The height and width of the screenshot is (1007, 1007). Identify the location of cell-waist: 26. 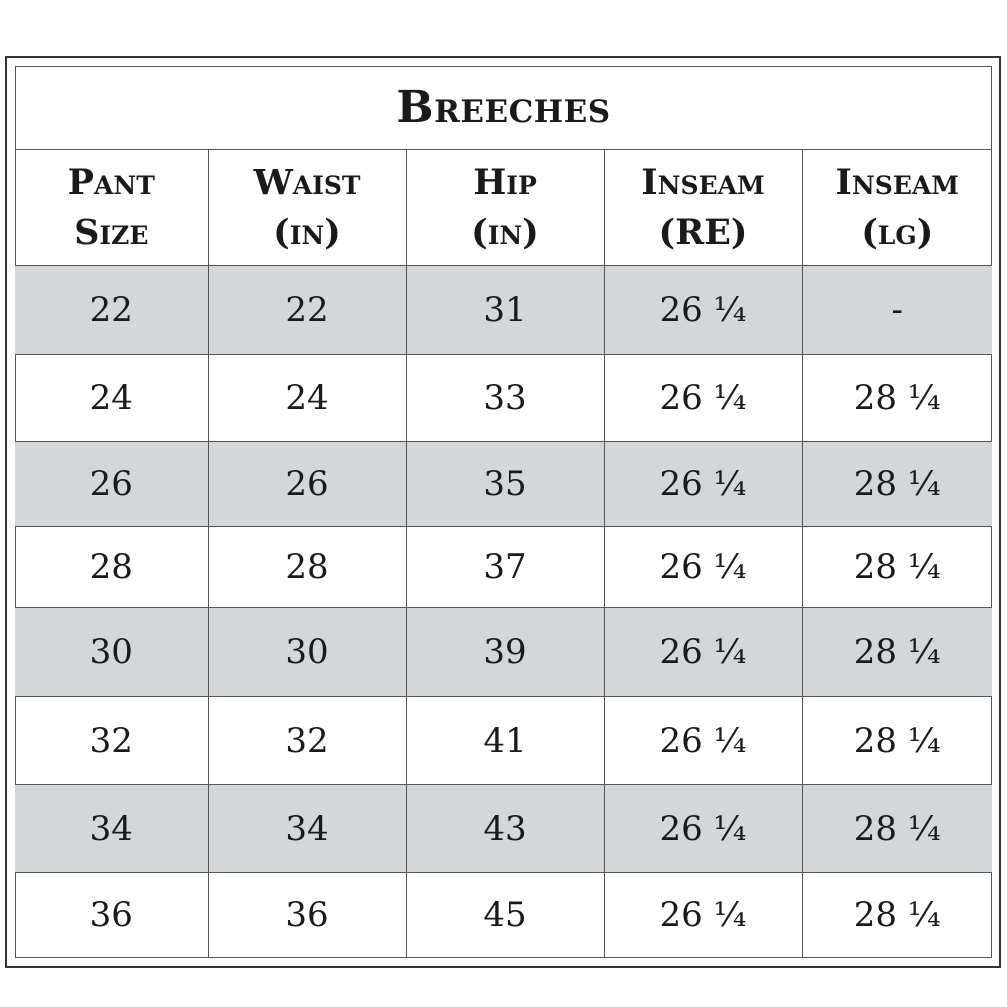
(307, 484).